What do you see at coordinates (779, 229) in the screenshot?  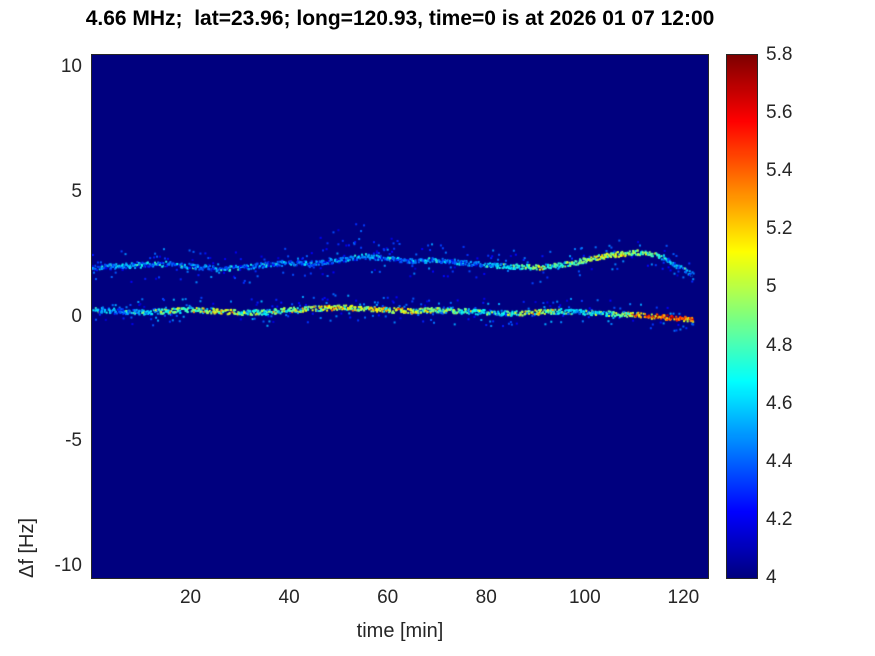 I see `colorbar-tick-label: 5.2` at bounding box center [779, 229].